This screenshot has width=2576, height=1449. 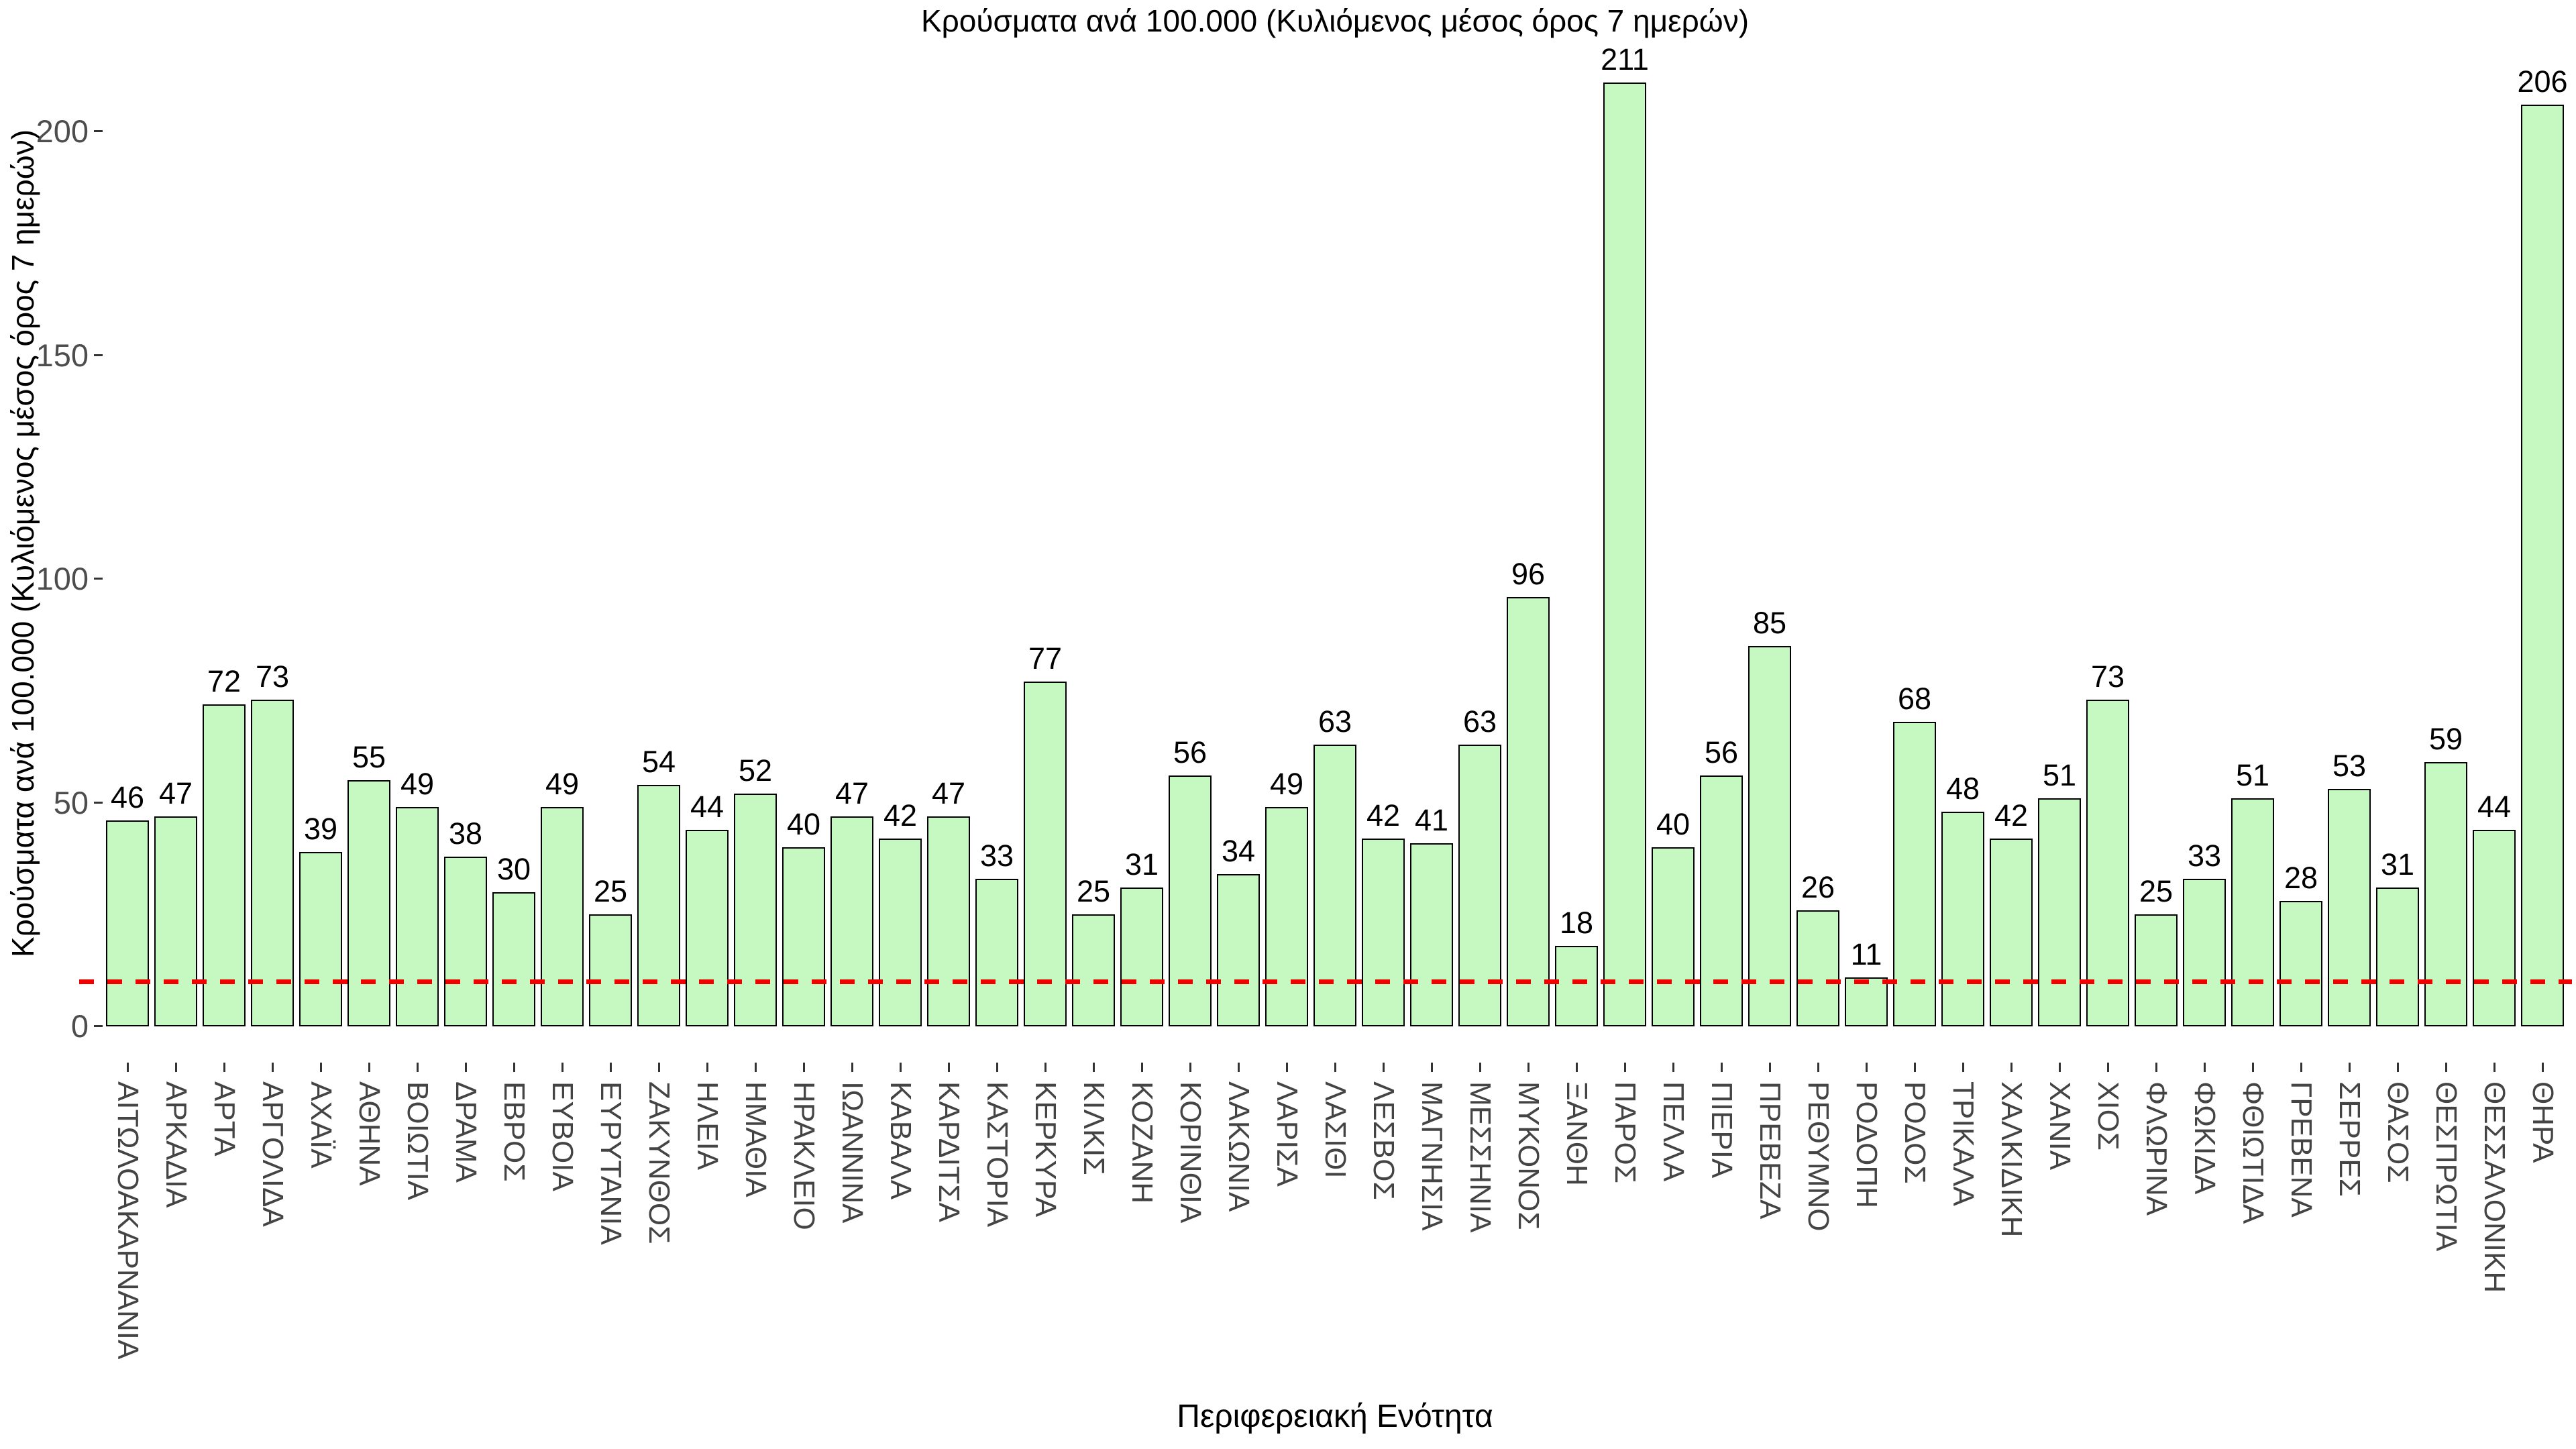 I want to click on bar-value-label: 42, so click(x=2011, y=815).